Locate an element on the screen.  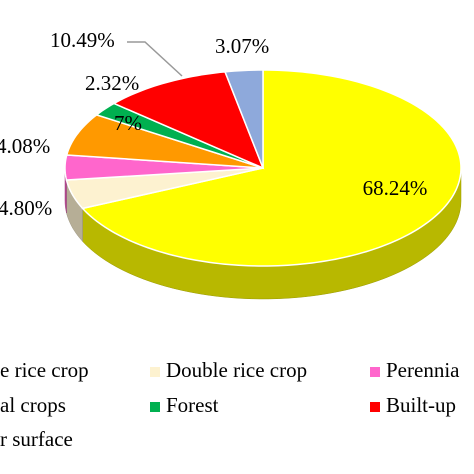
value-label: 68.24% is located at coordinates (395, 188).